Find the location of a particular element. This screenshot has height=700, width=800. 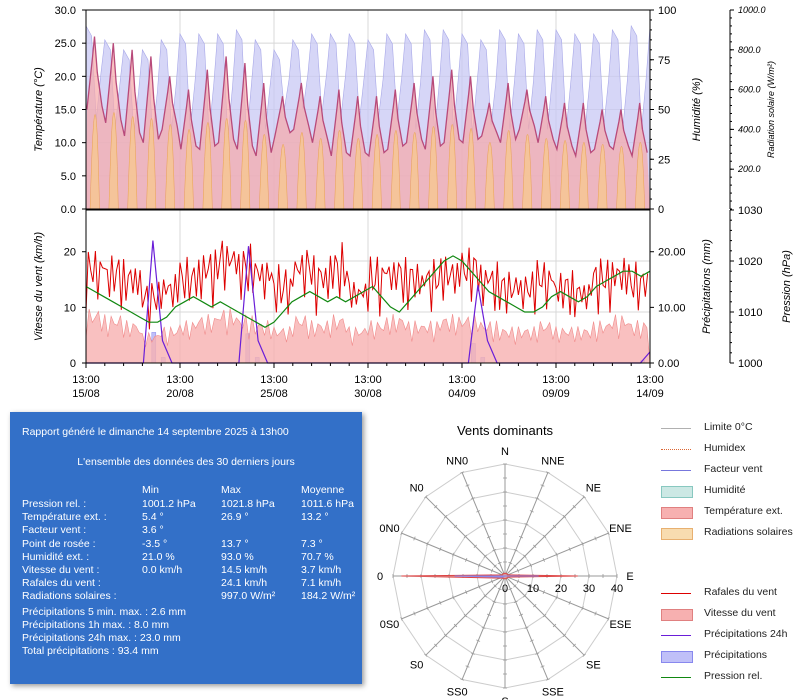

legend-item: Humidité is located at coordinates (729, 491).